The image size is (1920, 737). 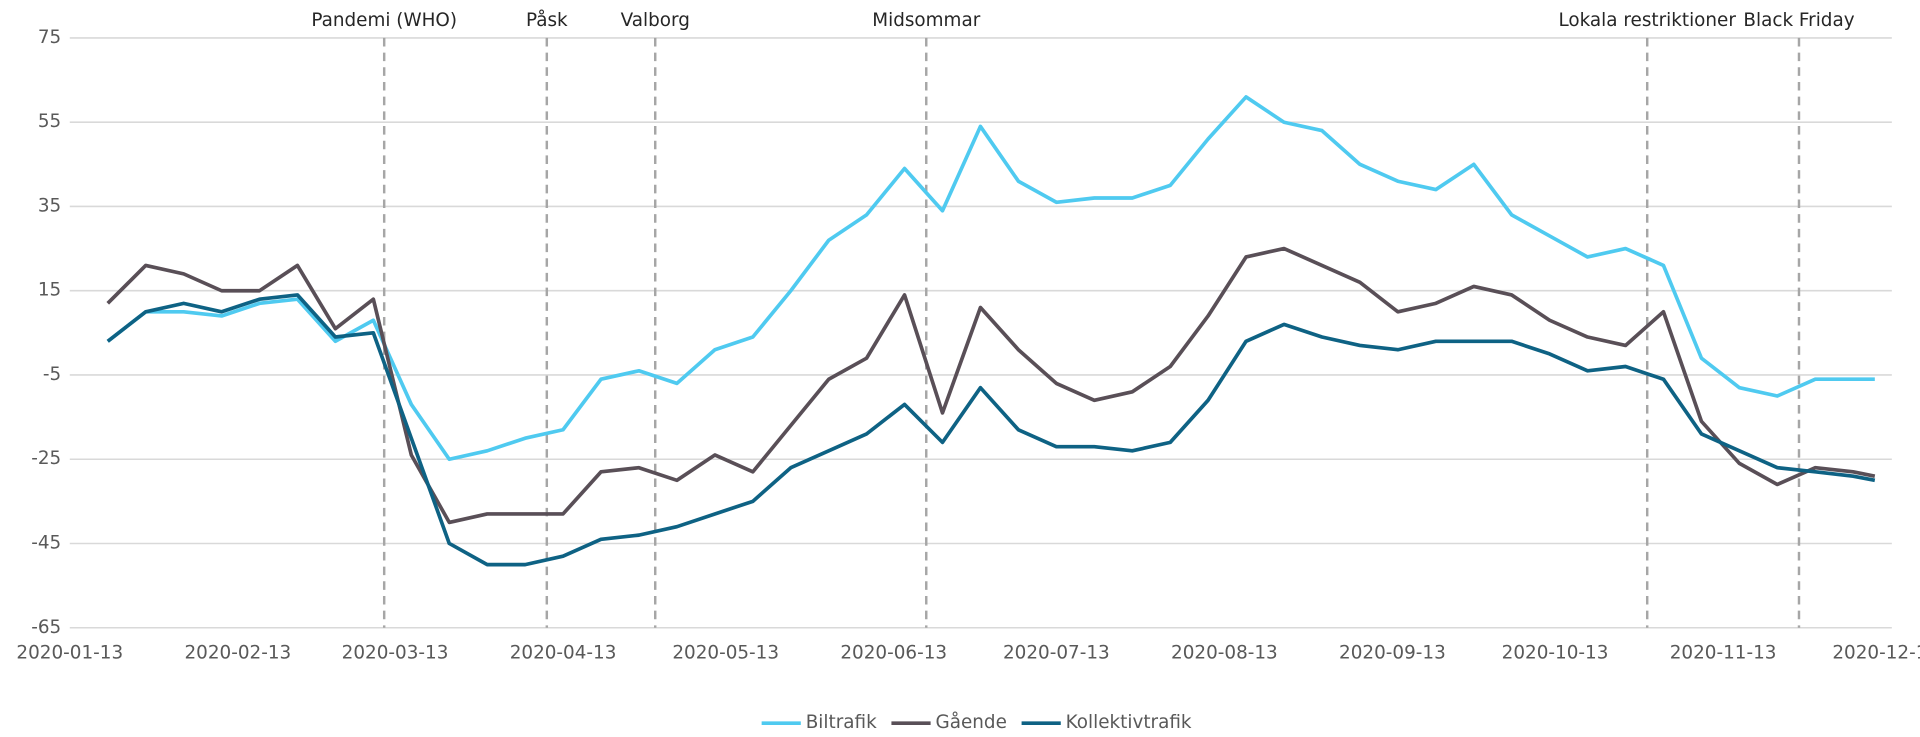 I want to click on y-tick-label: -25, so click(x=46, y=458).